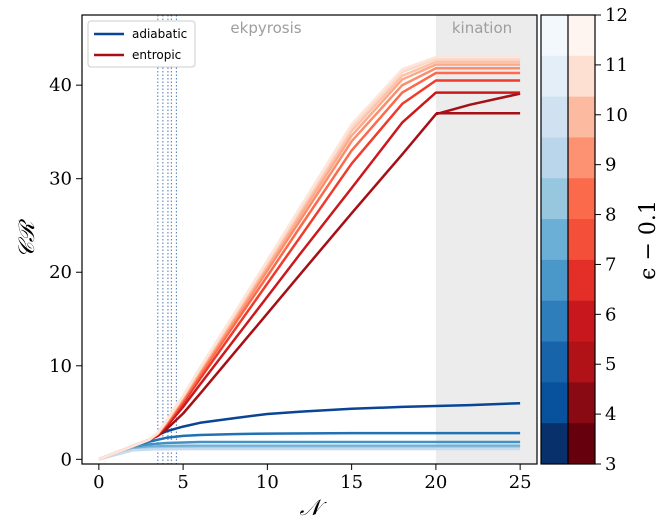 The height and width of the screenshot is (525, 669). I want to click on x-axis-label: 𝒩, so click(313, 508).